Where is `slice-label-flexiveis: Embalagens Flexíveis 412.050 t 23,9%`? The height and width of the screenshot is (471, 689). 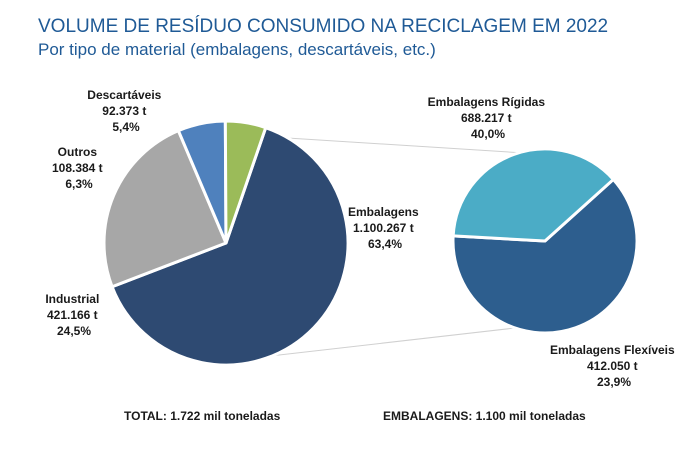
slice-label-flexiveis: Embalagens Flexíveis 412.050 t 23,9% is located at coordinates (614, 366).